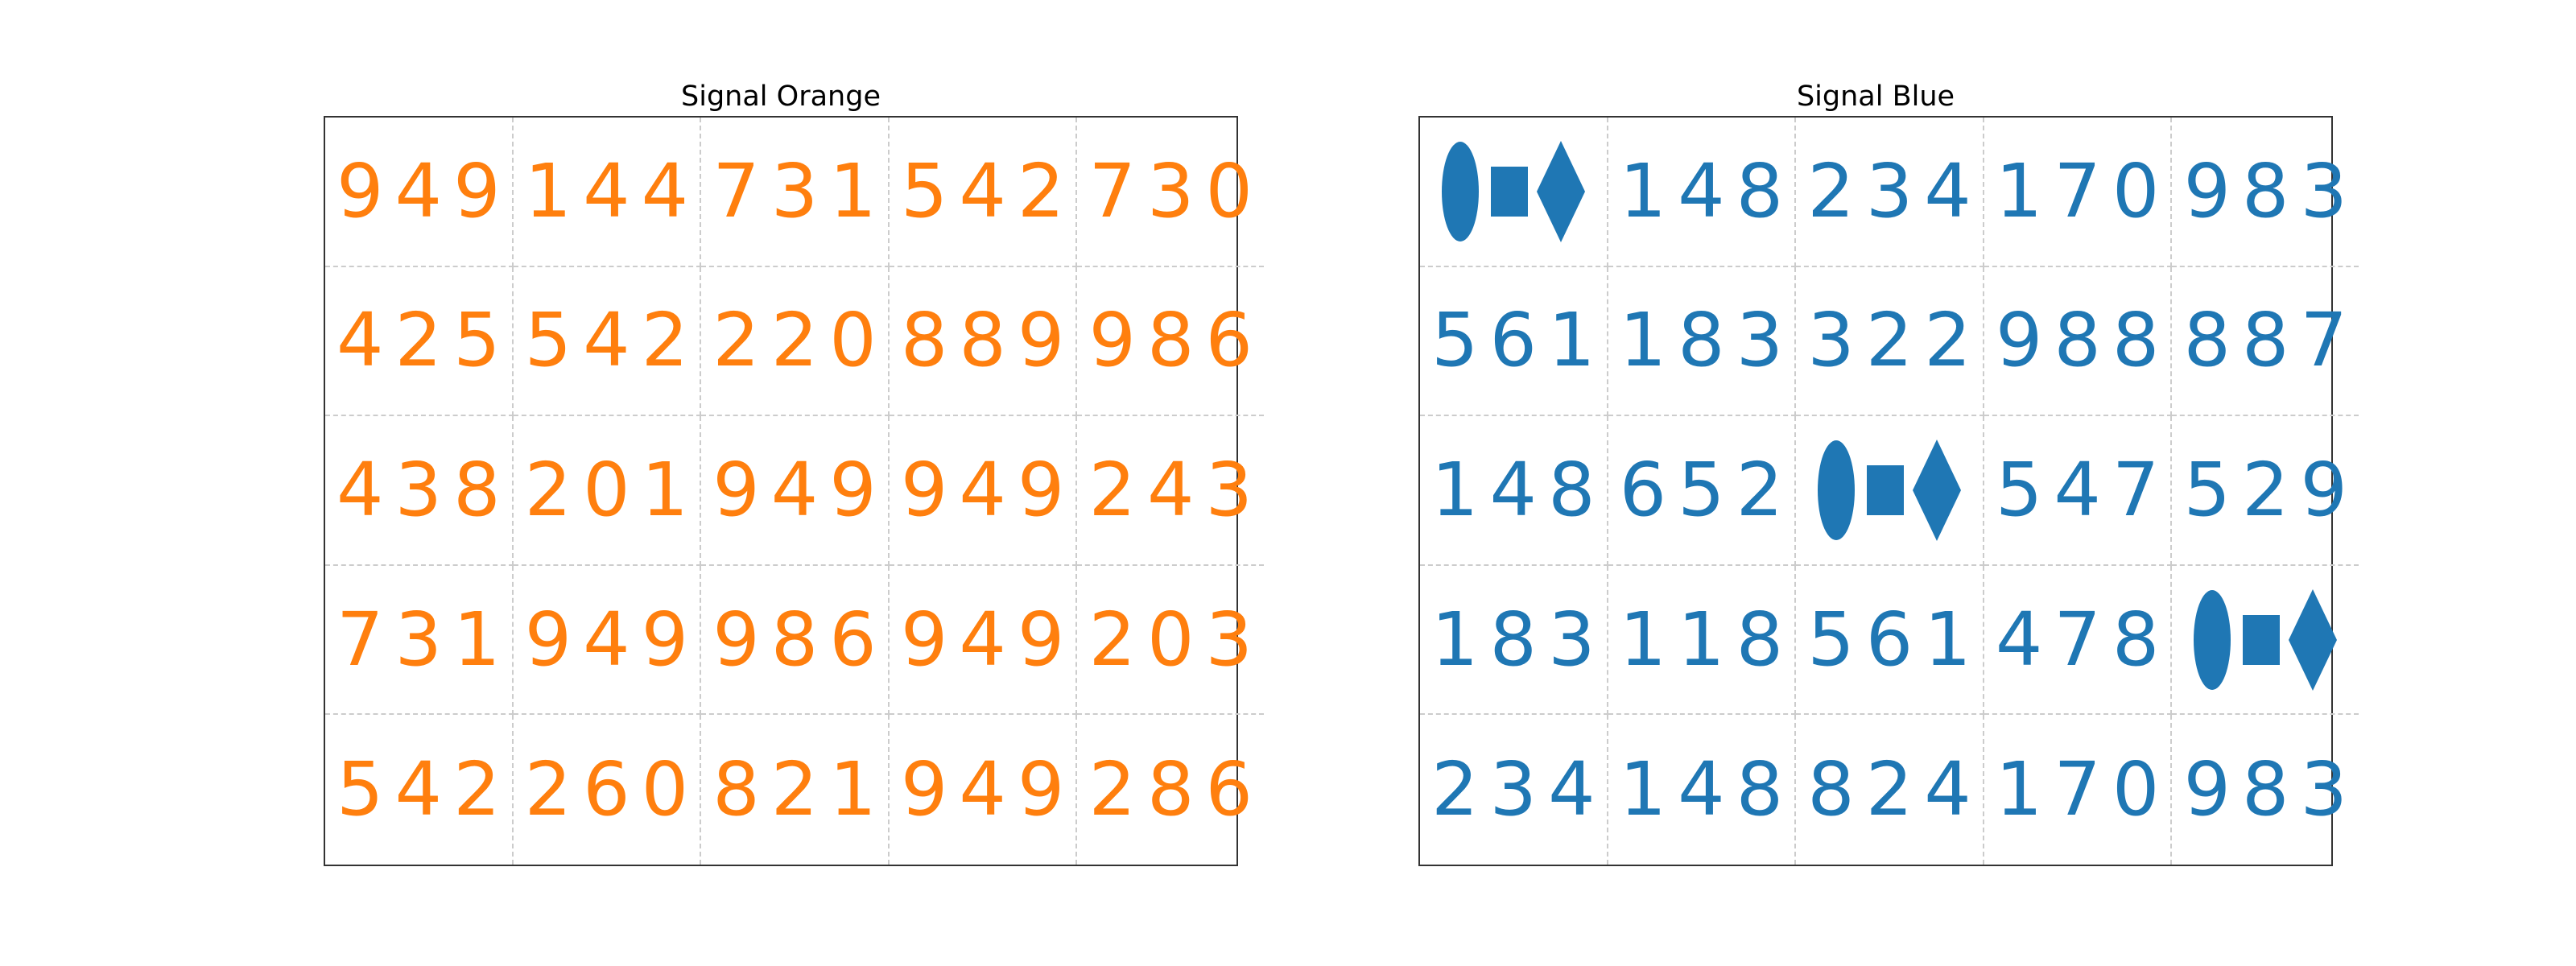 This screenshot has width=2576, height=966. What do you see at coordinates (612, 489) in the screenshot?
I see `grid-value: 201` at bounding box center [612, 489].